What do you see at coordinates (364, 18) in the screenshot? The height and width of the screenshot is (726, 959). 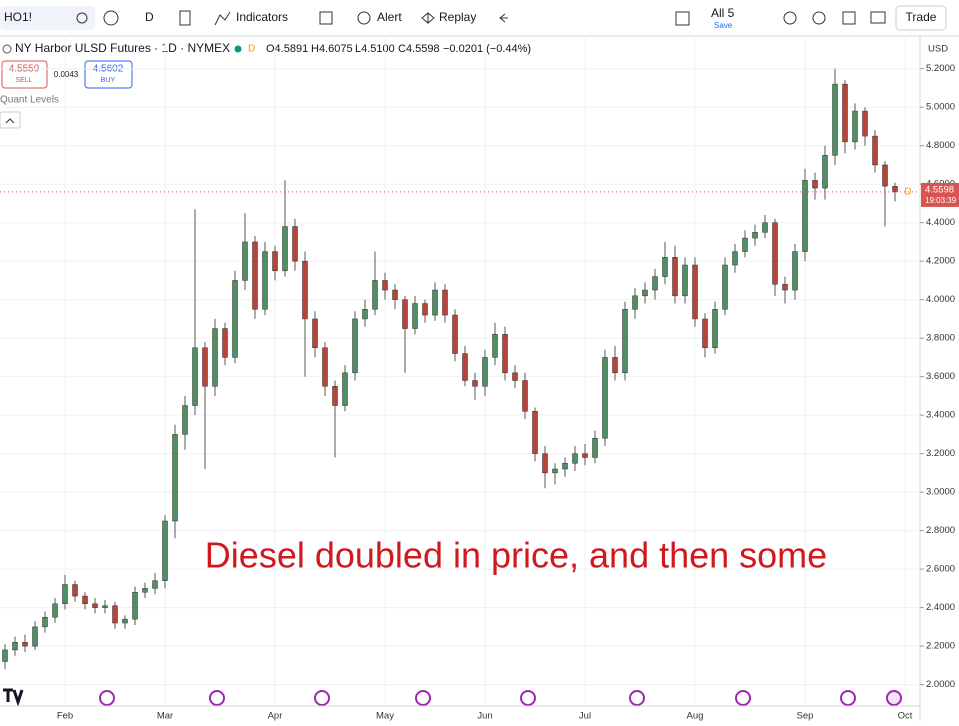 I see `alert-icon` at bounding box center [364, 18].